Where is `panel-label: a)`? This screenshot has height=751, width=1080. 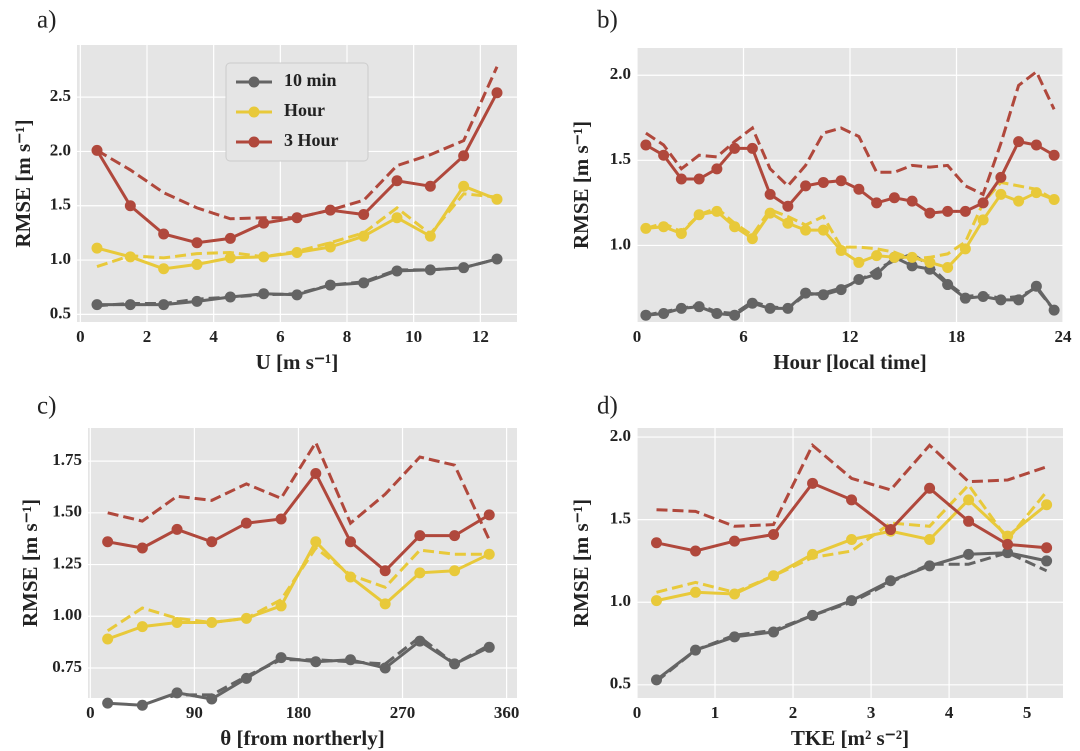 panel-label: a) is located at coordinates (46, 20).